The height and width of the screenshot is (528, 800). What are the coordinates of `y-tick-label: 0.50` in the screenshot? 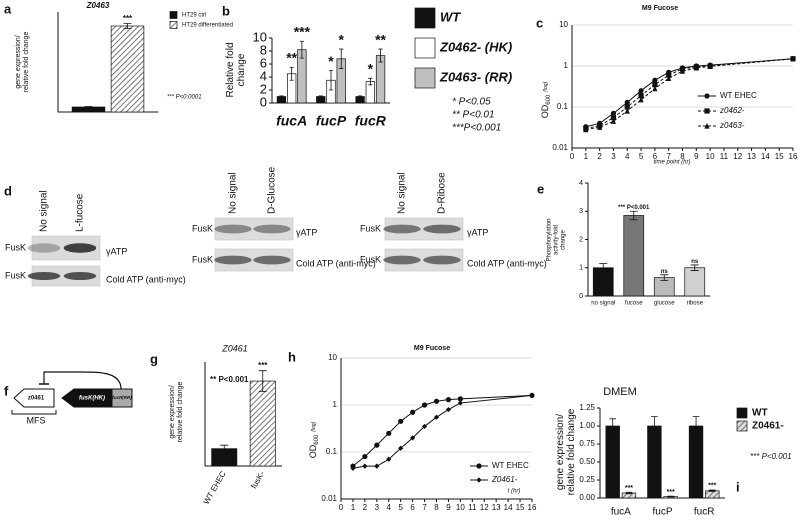 It's located at (587, 461).